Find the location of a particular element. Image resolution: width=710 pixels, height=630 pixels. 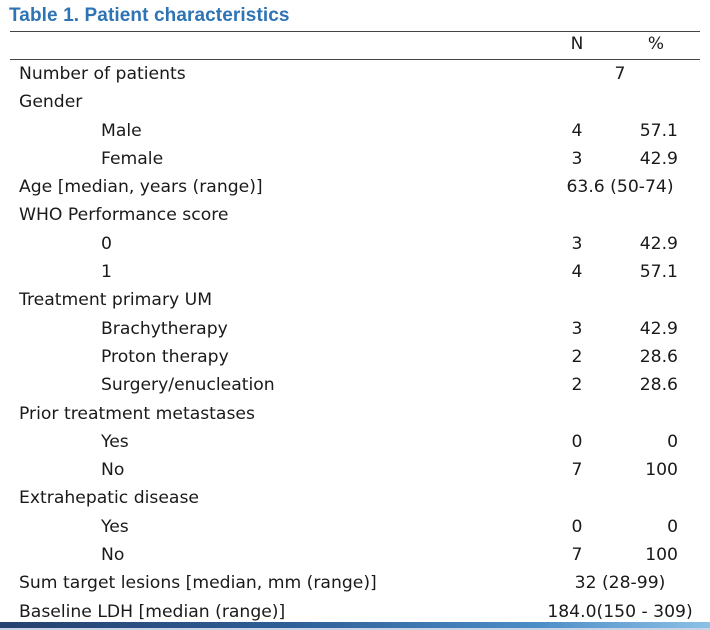

row-sublabel: 1 is located at coordinates (106, 272).